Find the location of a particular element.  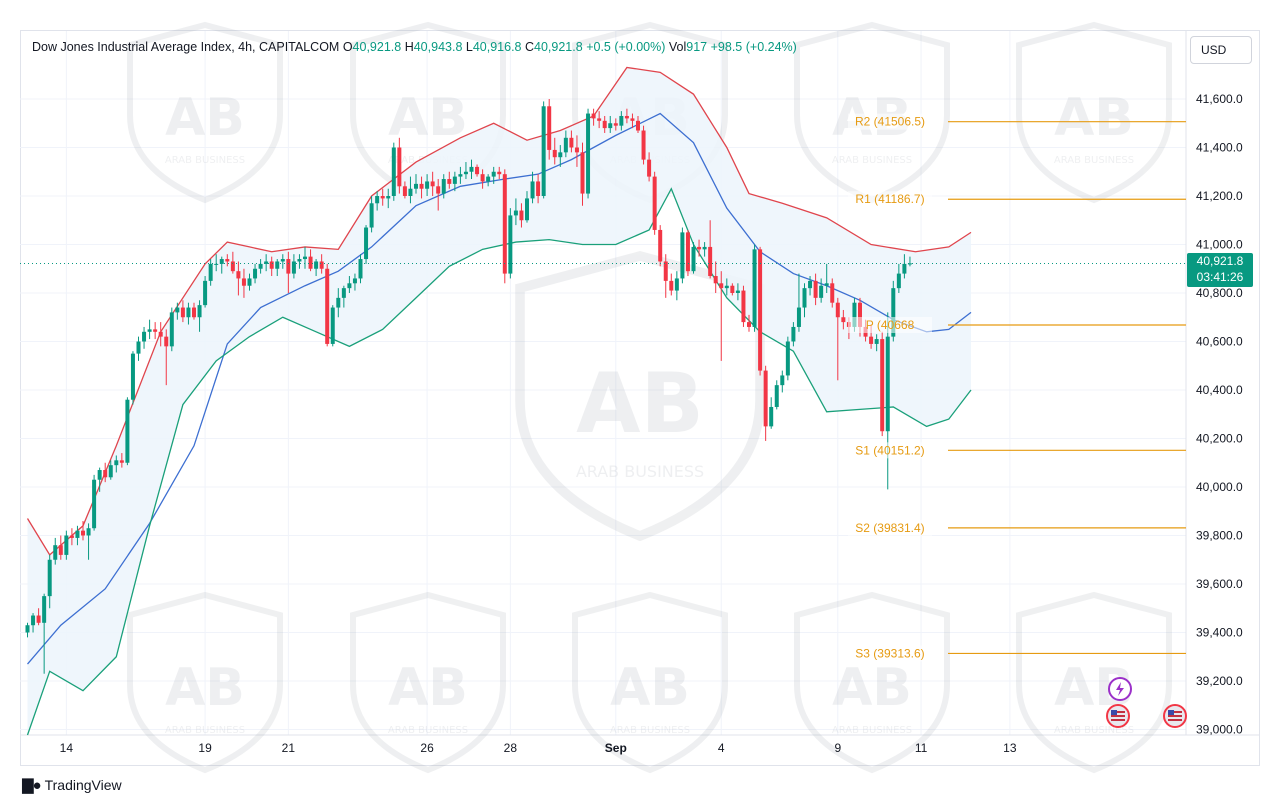

currency-selector: USD is located at coordinates (1221, 50).